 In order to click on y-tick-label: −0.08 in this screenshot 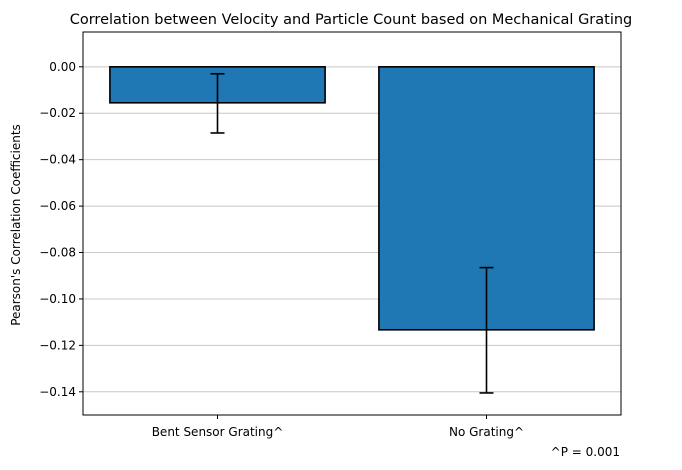, I will do `click(57, 253)`.